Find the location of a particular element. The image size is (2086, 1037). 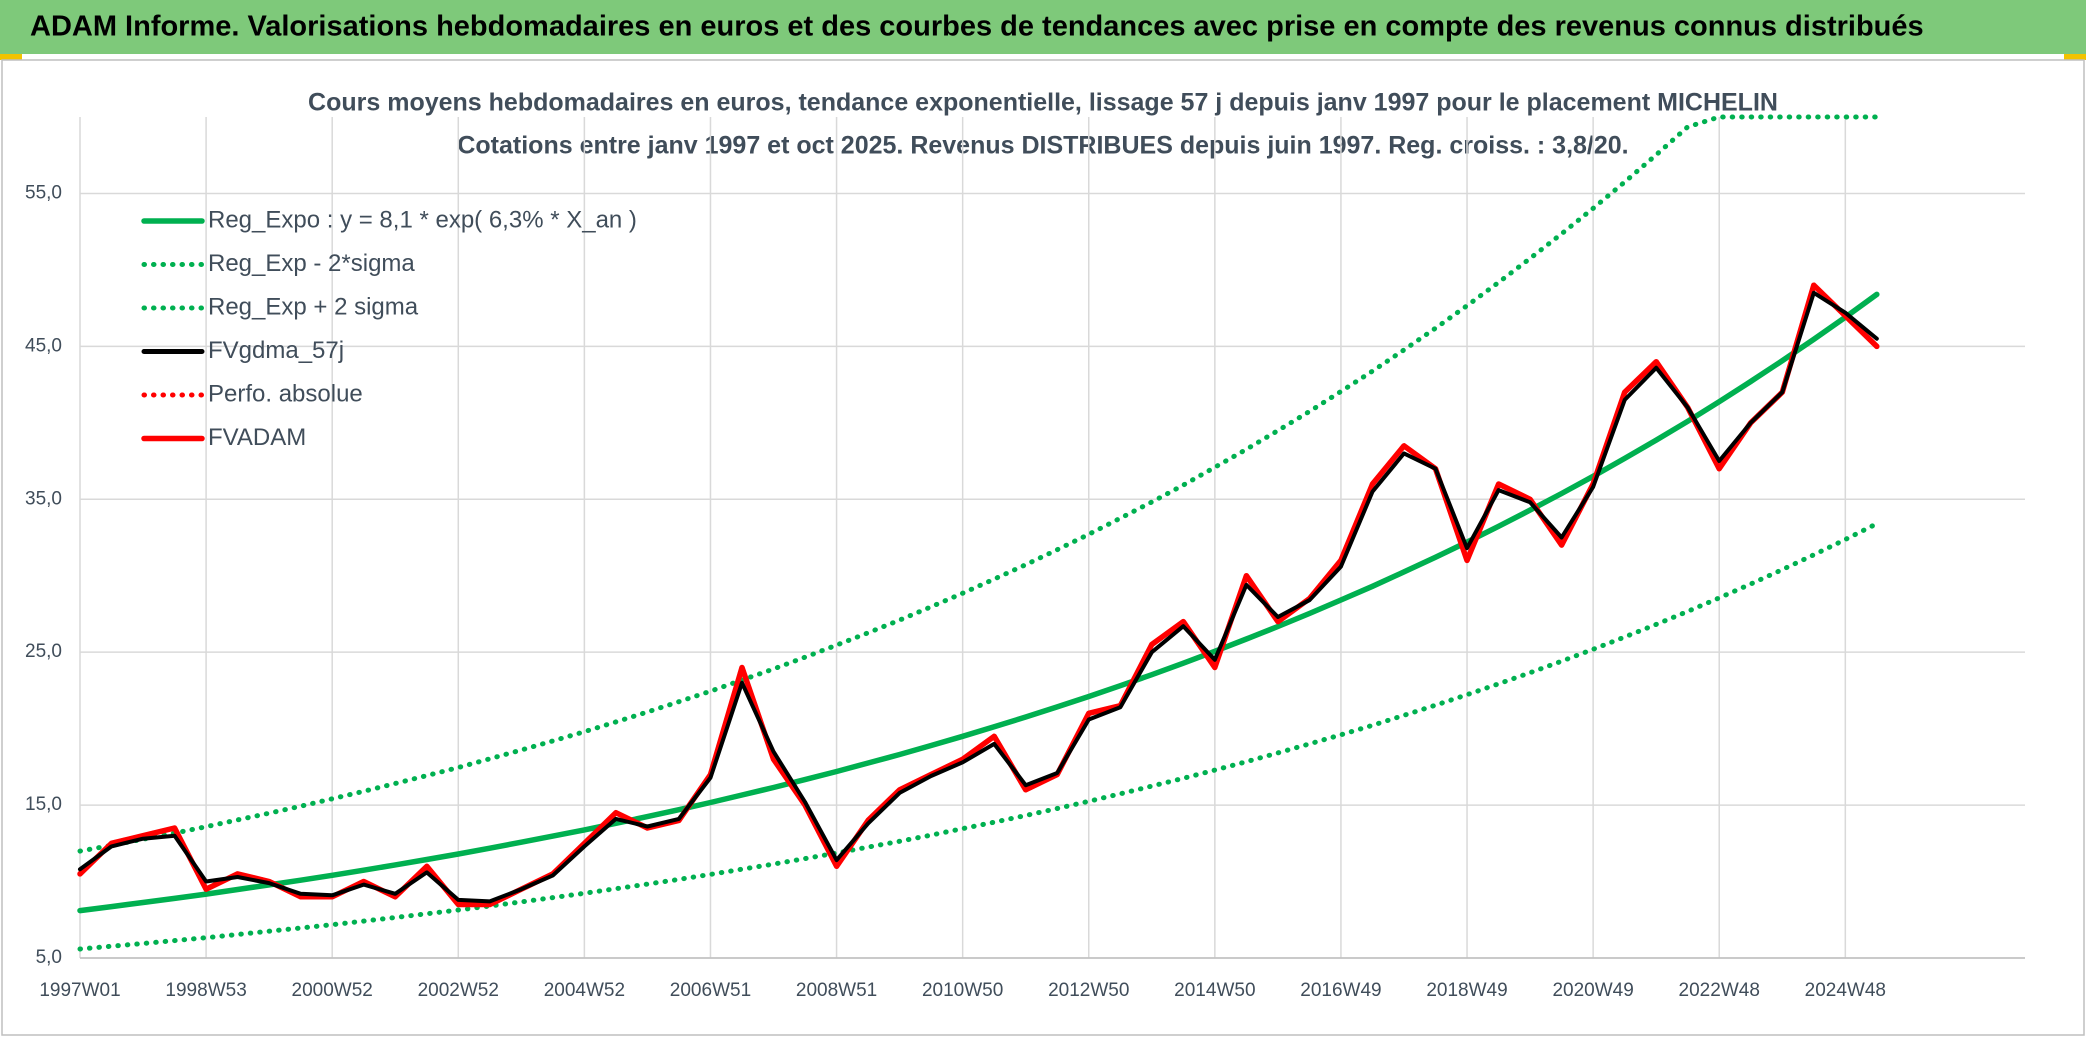

legend-label: Perfo. absolue is located at coordinates (285, 393).